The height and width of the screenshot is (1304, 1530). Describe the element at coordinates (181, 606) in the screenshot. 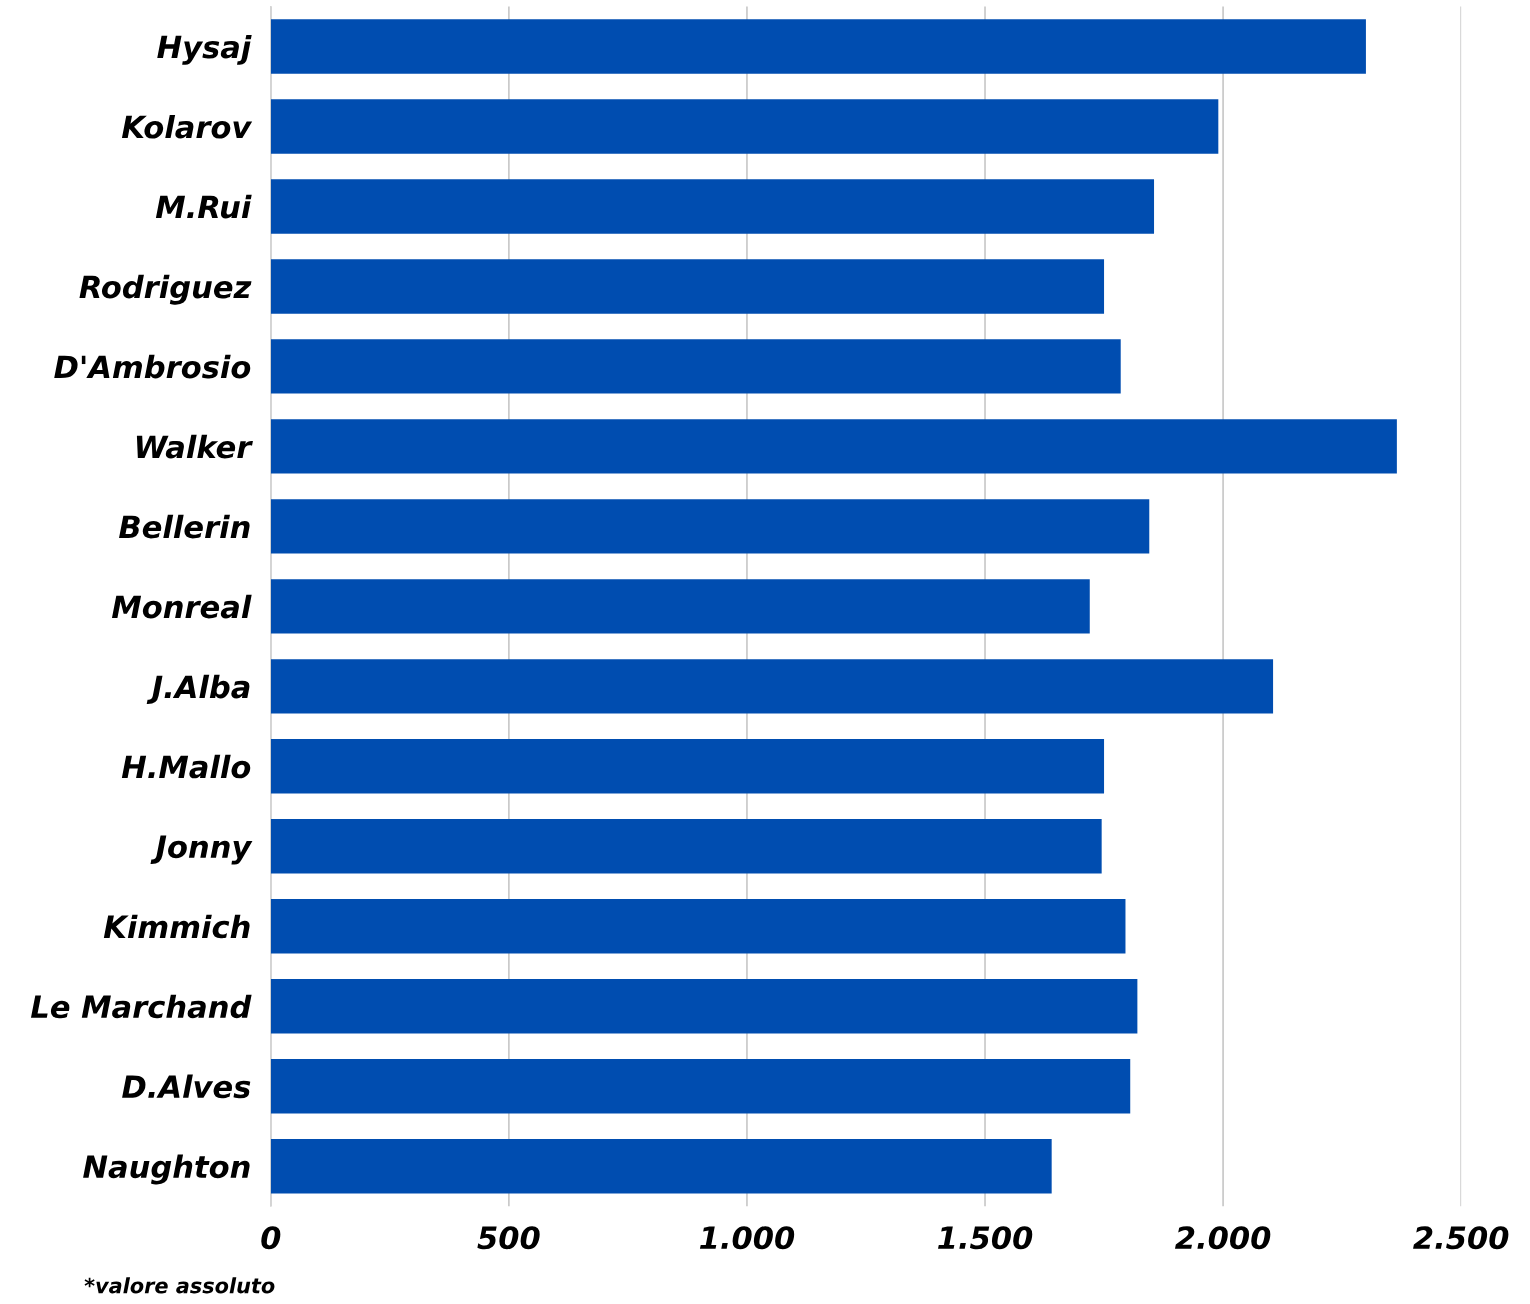

I see `y-tick-label: Monreal` at that location.